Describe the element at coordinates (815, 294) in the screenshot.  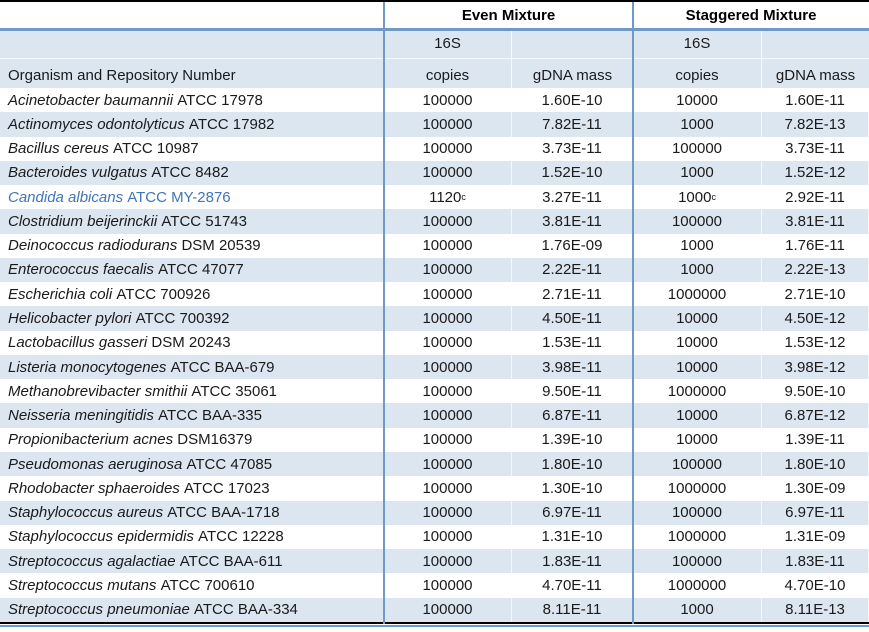
I see `staggered-gdna-mass-cell: 2.71E-10` at that location.